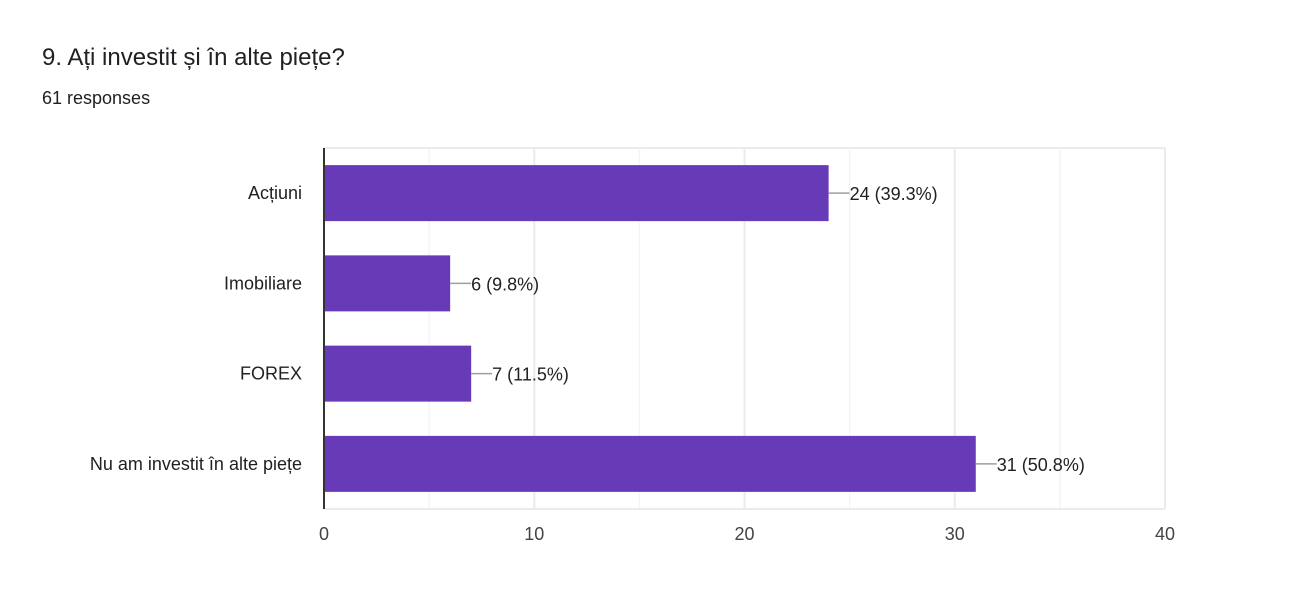  What do you see at coordinates (505, 284) in the screenshot?
I see `data-label: 6 (9.8%)` at bounding box center [505, 284].